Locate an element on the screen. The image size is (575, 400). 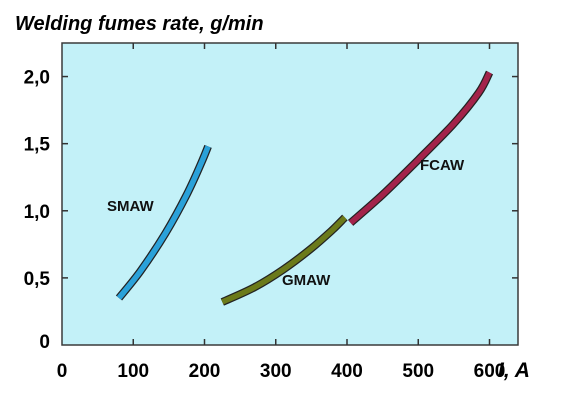
series-smaw-line is located at coordinates (163, 222).